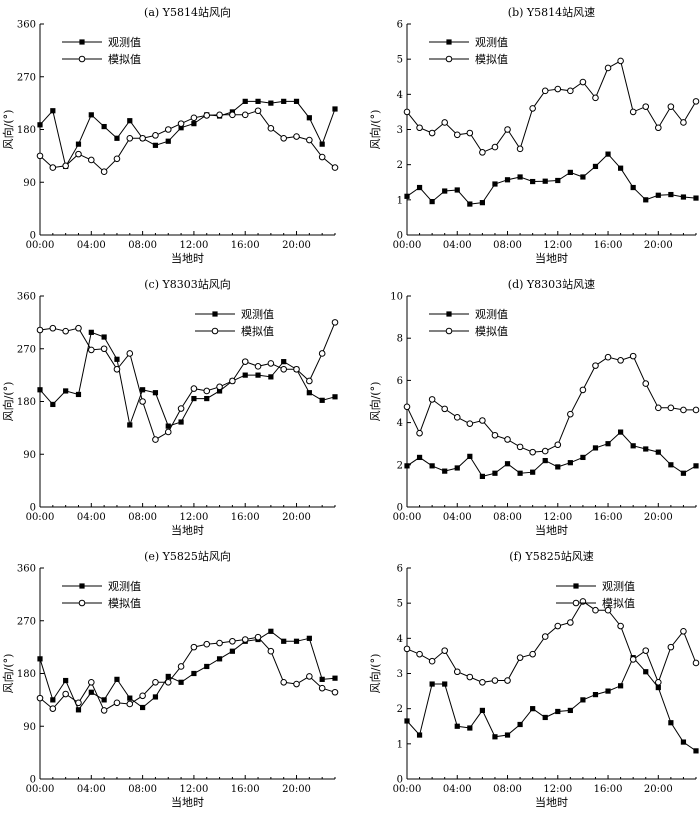 This screenshot has height=818, width=700. Describe the element at coordinates (407, 245) in the screenshot. I see `x-tick-label: 00:00` at that location.